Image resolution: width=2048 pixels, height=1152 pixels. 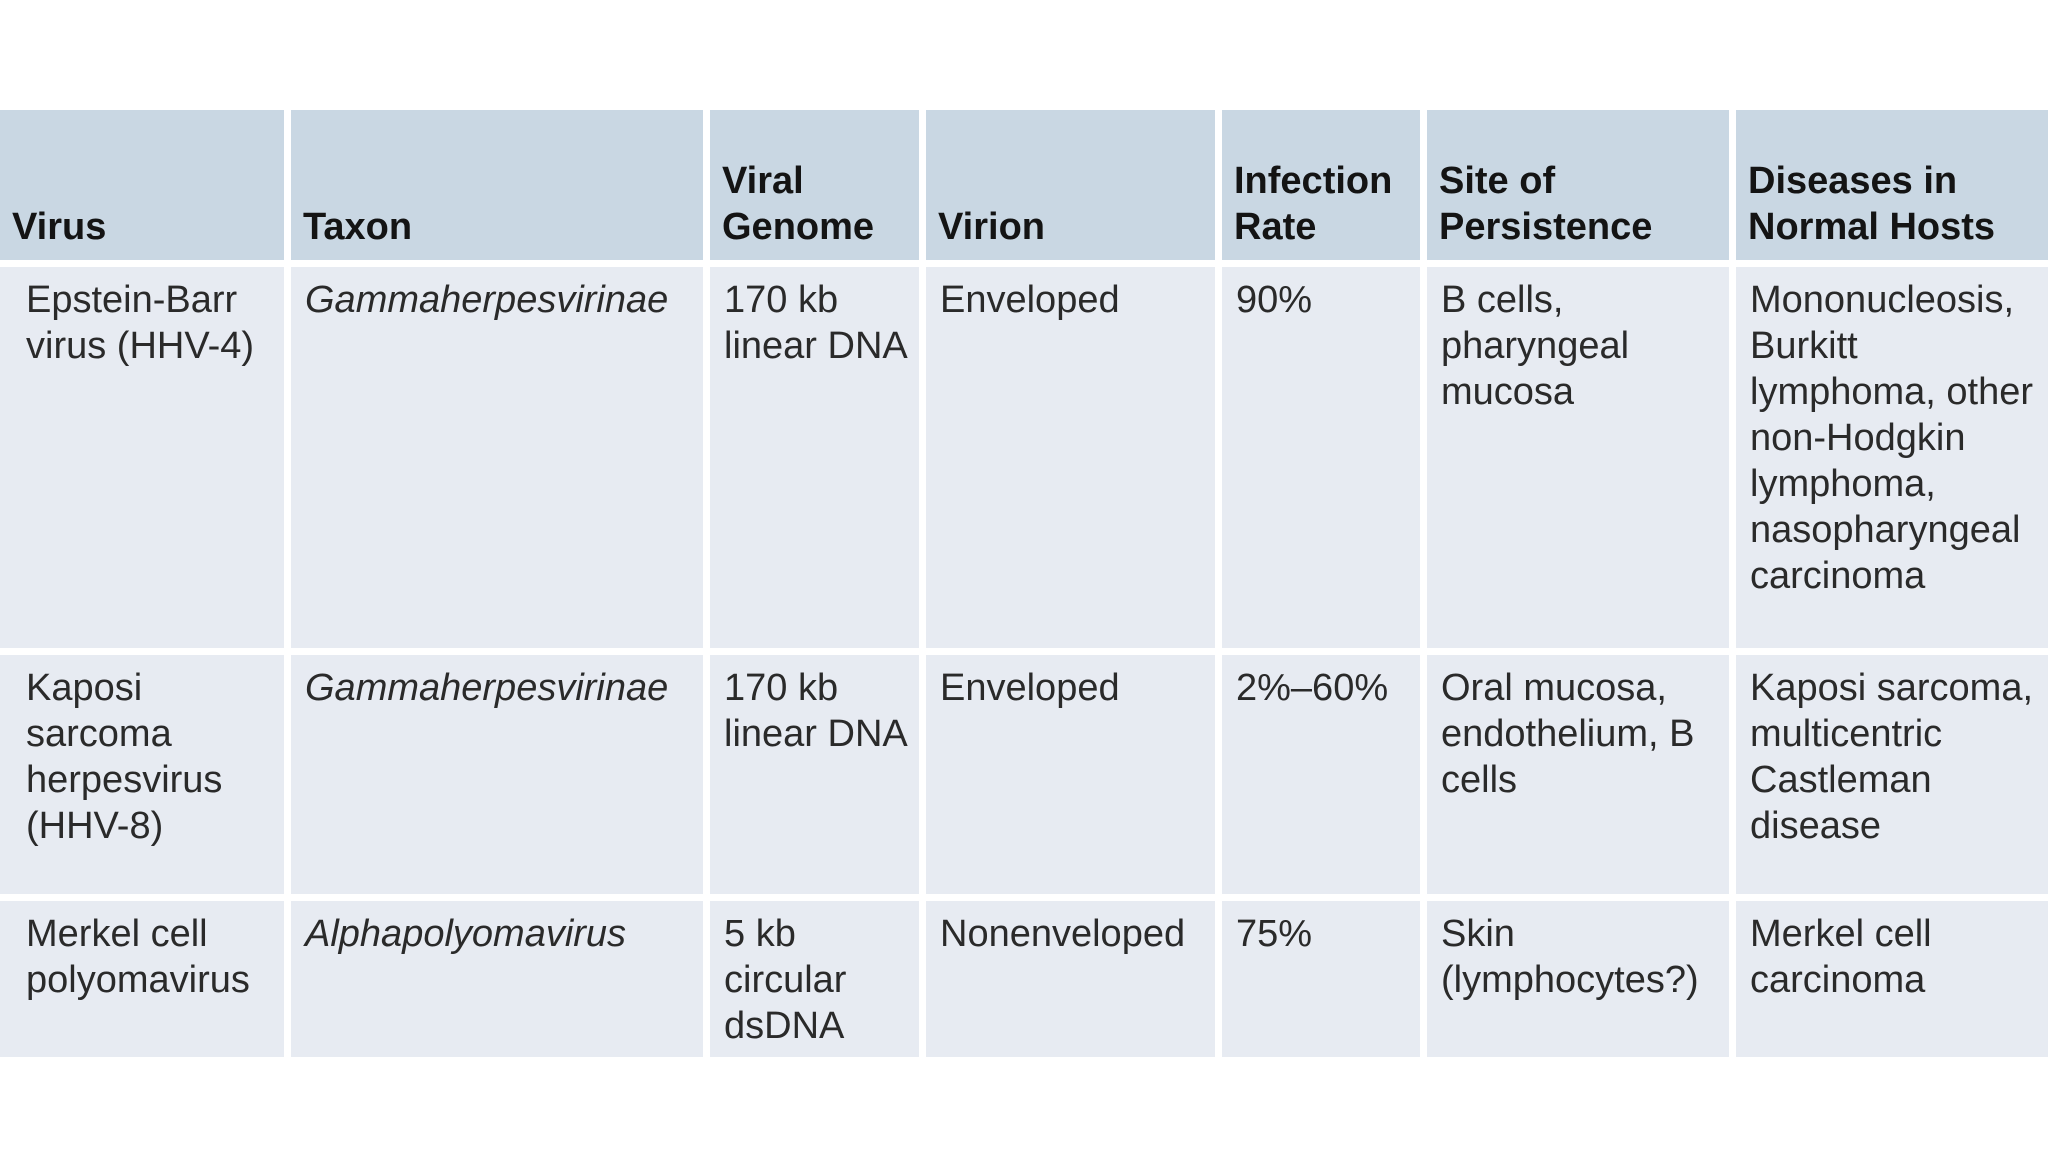 I want to click on header-viral-genome: Viral Genome, so click(x=818, y=188).